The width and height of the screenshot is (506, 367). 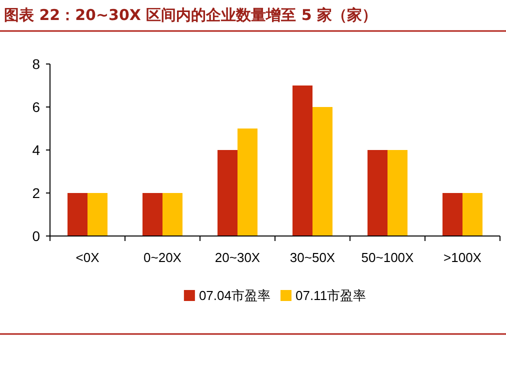 I want to click on x-tick-label: 0~20X, so click(x=163, y=257).